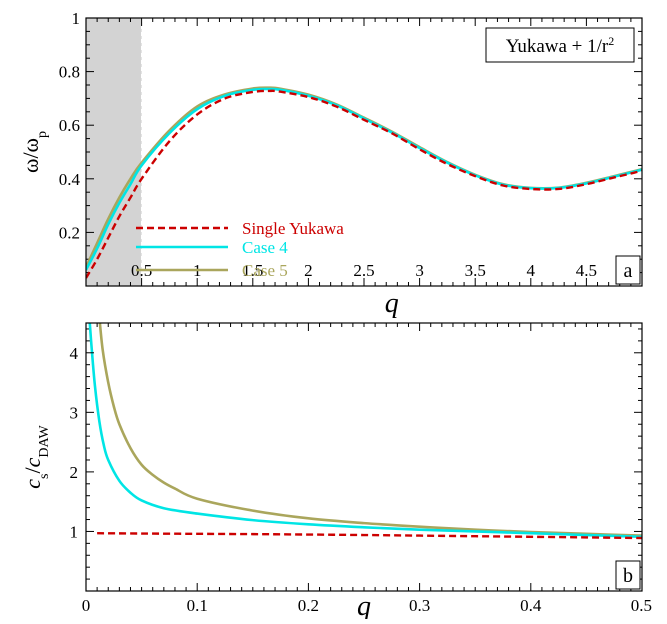 The width and height of the screenshot is (667, 624). What do you see at coordinates (531, 605) in the screenshot?
I see `x-tick-label: 0.4` at bounding box center [531, 605].